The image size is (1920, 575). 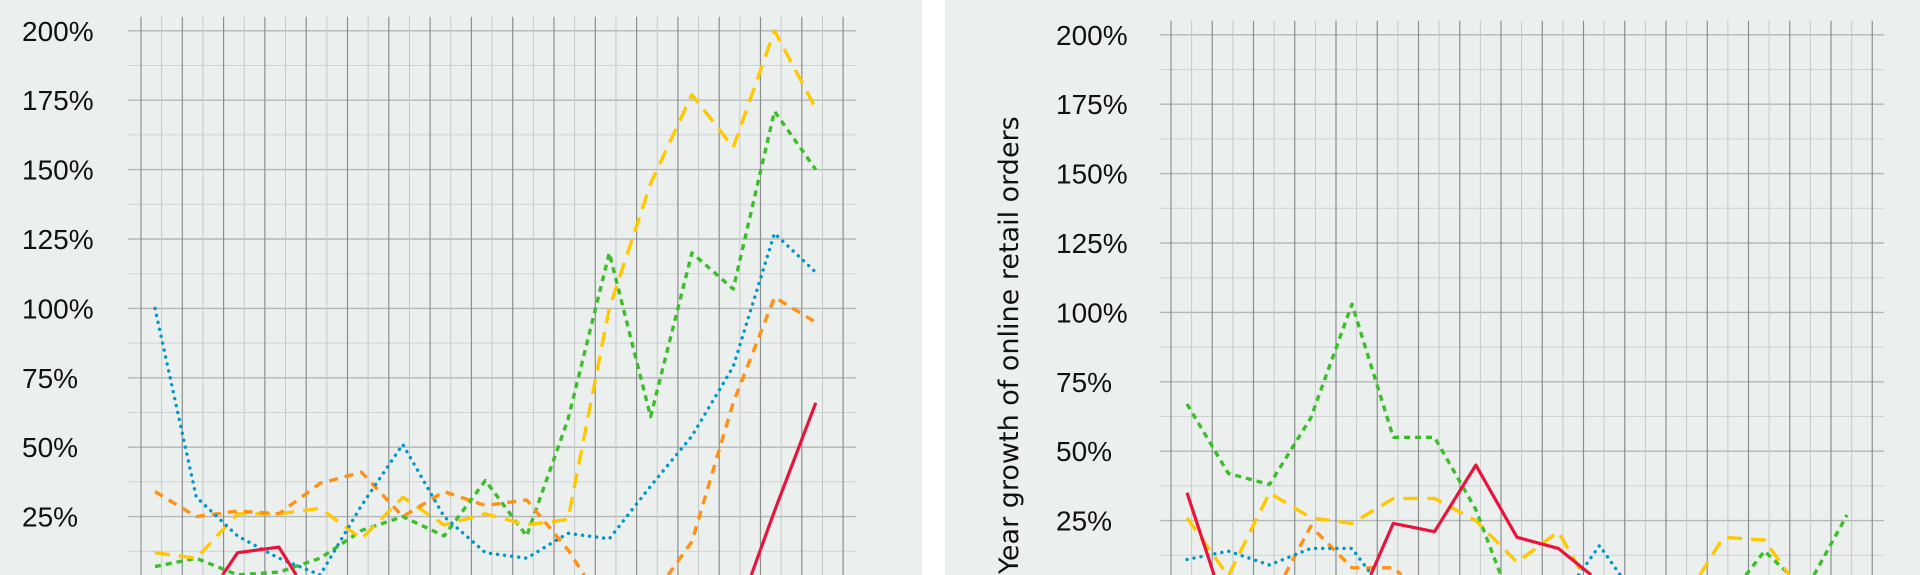 What do you see at coordinates (1403, 559) in the screenshot?
I see `series-line-blue` at bounding box center [1403, 559].